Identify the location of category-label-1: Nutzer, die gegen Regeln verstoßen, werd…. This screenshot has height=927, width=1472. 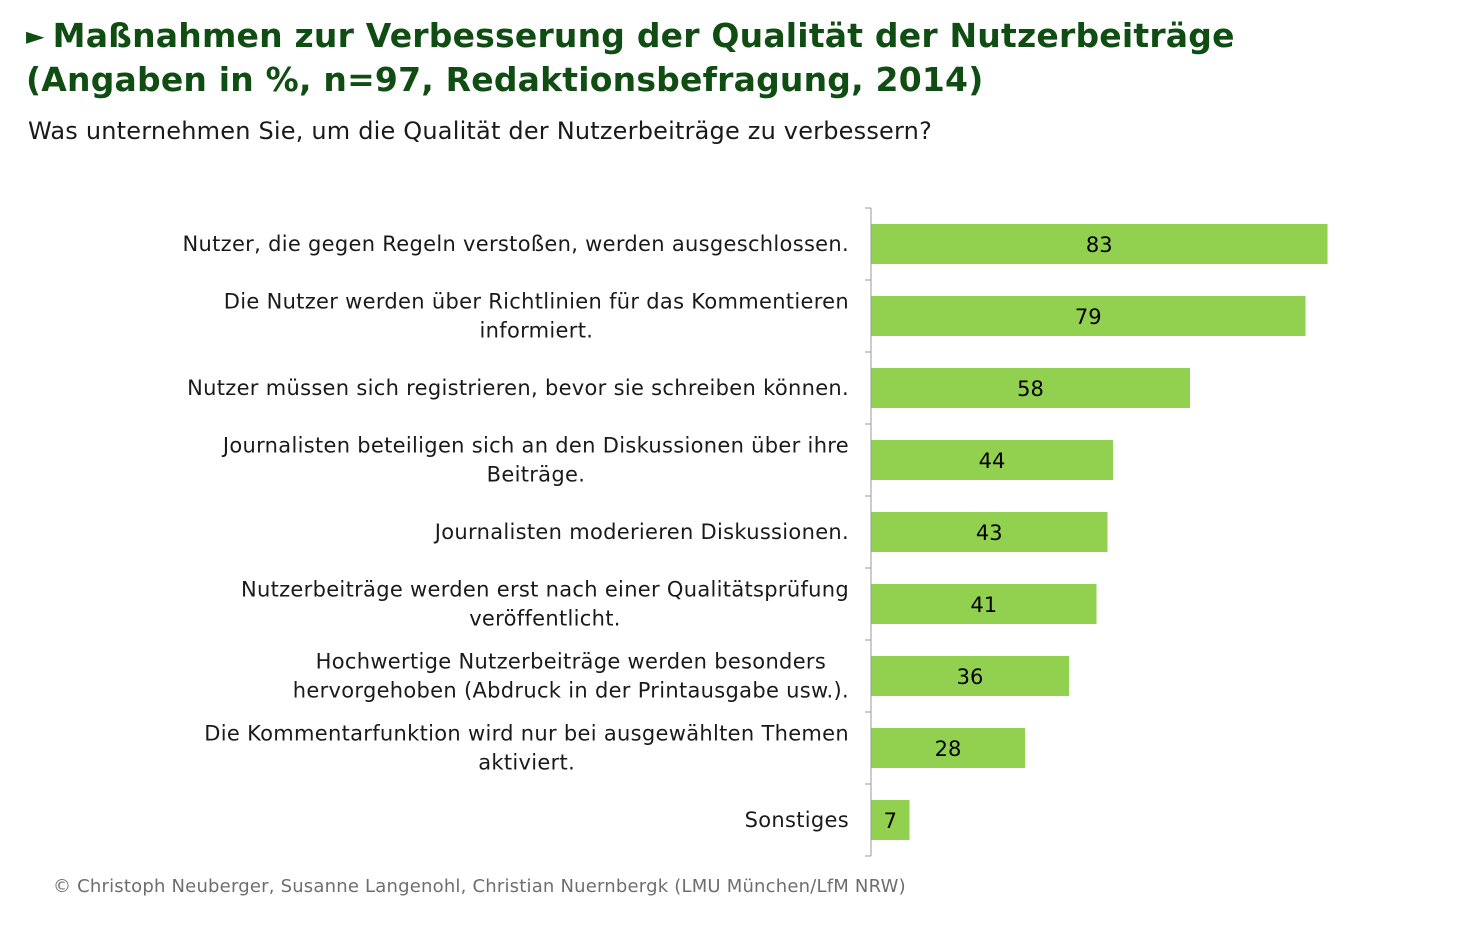
(515, 244).